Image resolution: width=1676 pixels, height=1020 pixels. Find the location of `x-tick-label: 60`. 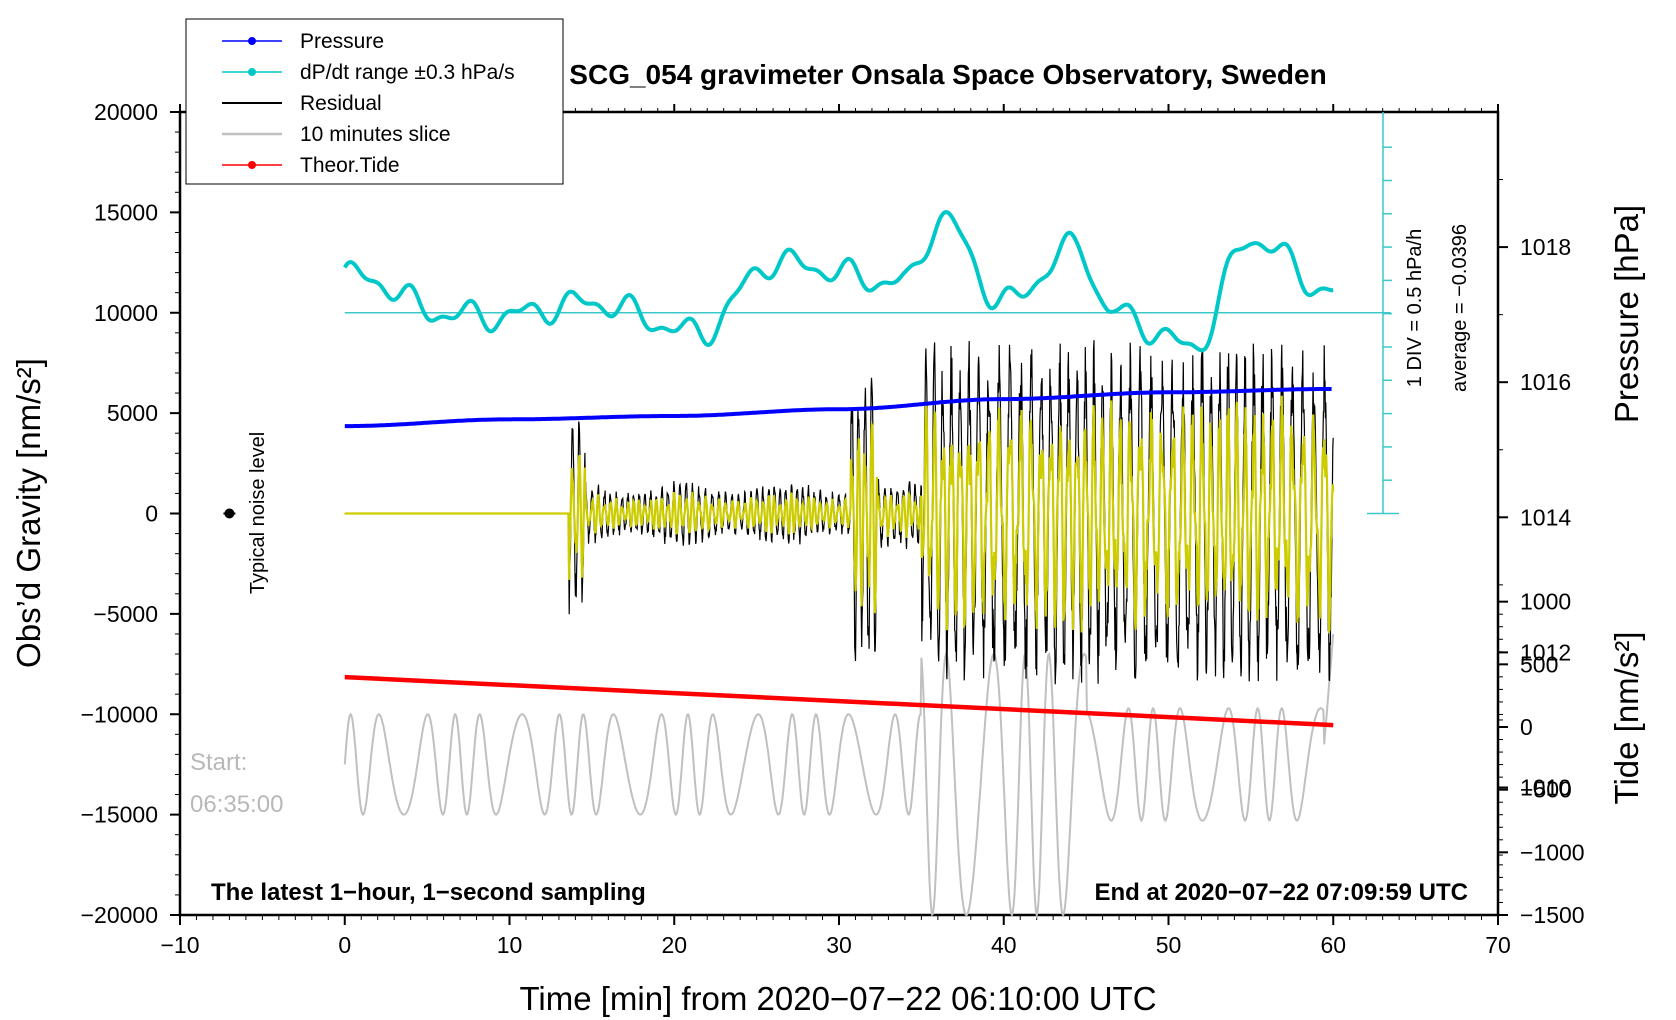

x-tick-label: 60 is located at coordinates (1333, 945).